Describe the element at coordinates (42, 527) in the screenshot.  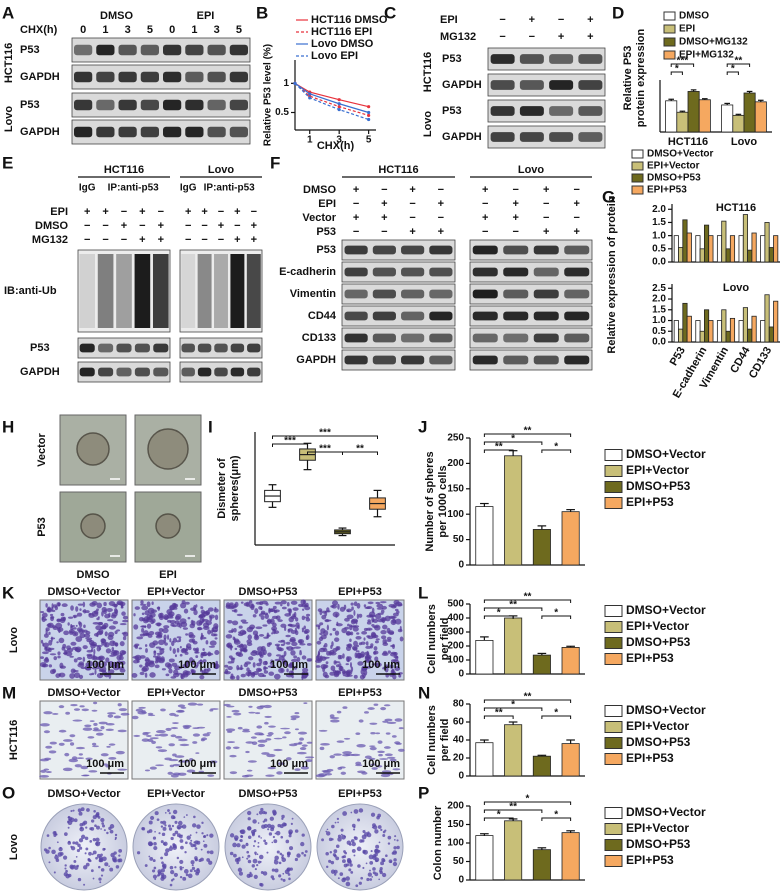
I see `row-label: P53` at that location.